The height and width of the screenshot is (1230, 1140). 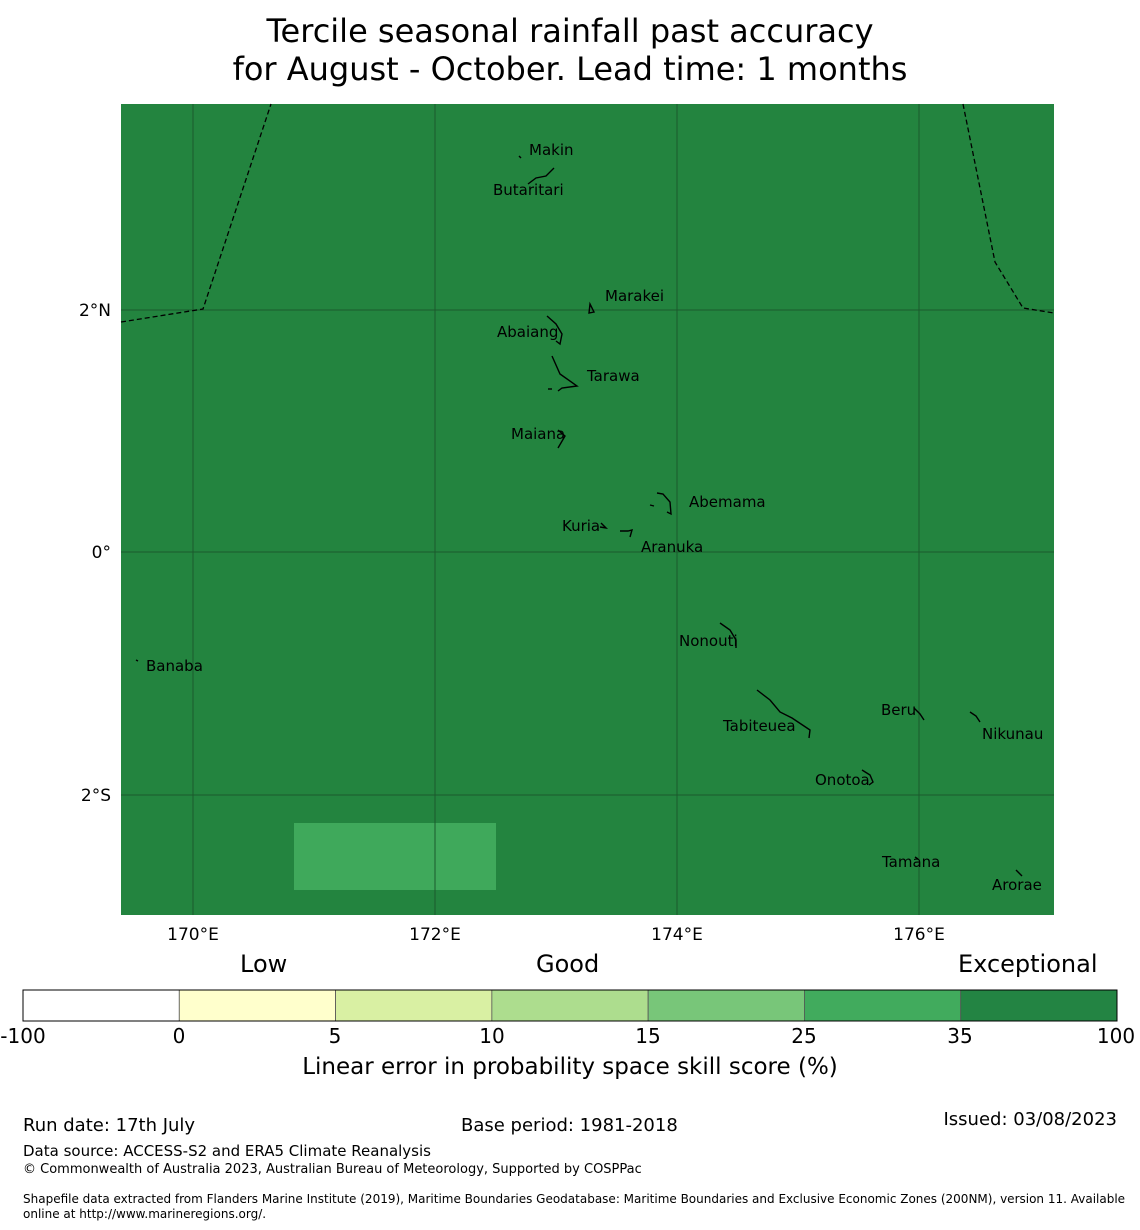 I want to click on place-label-arorae: Arorae, so click(x=1017, y=885).